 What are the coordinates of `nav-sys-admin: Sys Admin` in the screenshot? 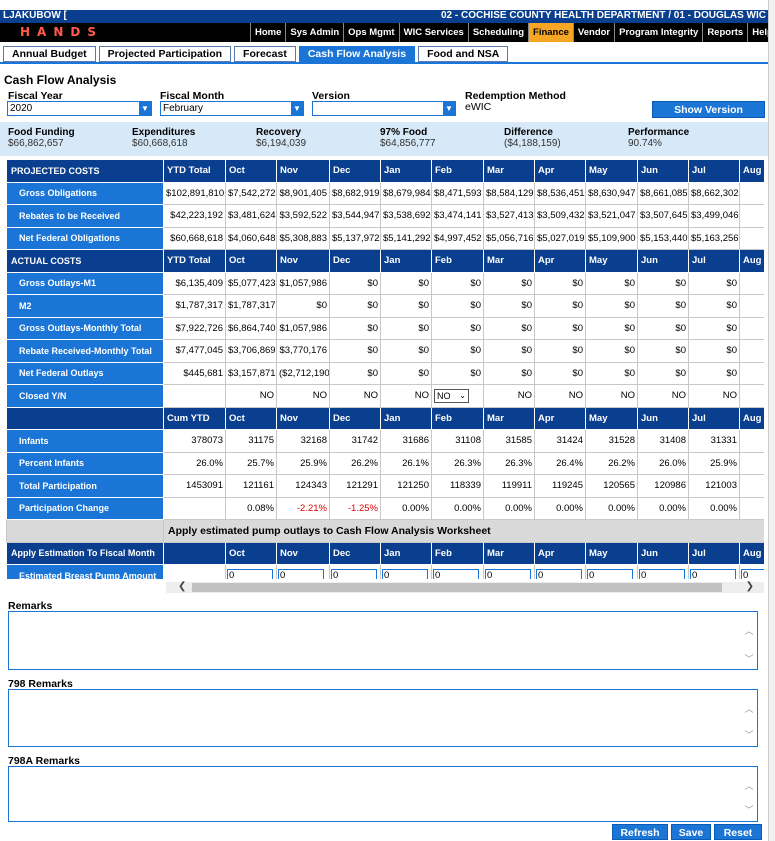 It's located at (314, 32).